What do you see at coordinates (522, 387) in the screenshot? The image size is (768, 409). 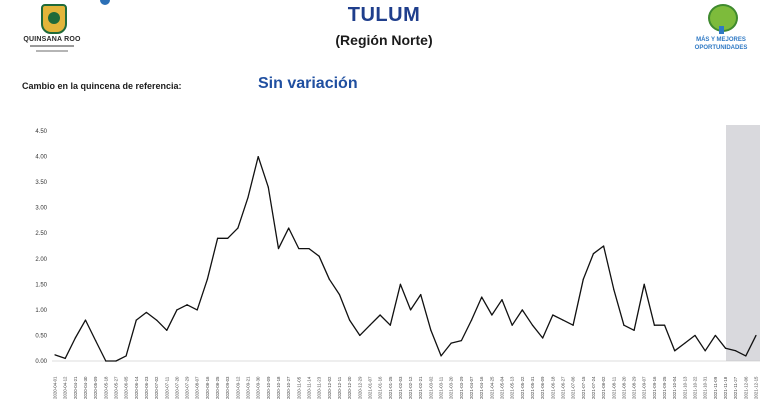 I see `x-tick-label: 2021-05-22` at bounding box center [522, 387].